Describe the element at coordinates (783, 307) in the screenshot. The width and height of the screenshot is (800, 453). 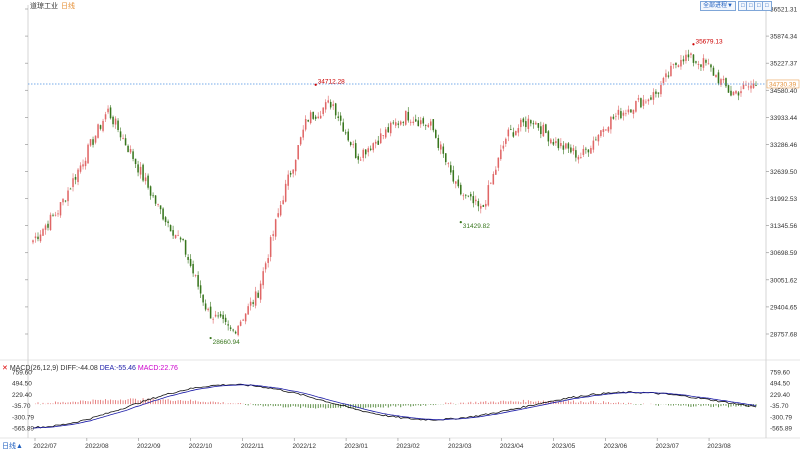
I see `price-tick-label: 29404.65` at that location.